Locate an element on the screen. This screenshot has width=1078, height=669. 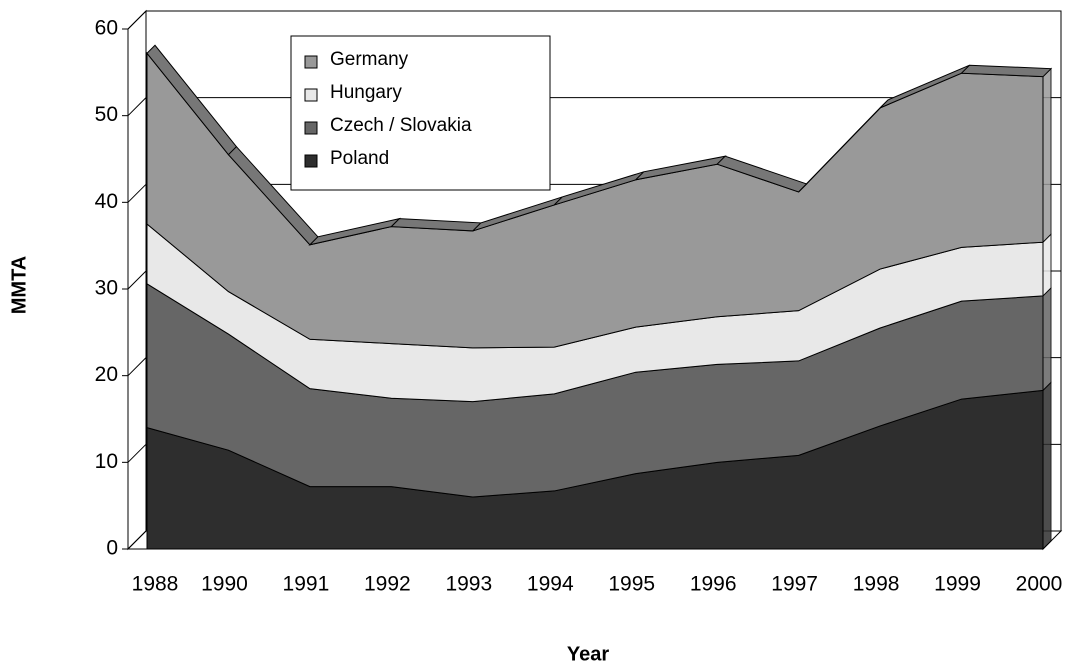
y-tick-label: 40 is located at coordinates (106, 201).